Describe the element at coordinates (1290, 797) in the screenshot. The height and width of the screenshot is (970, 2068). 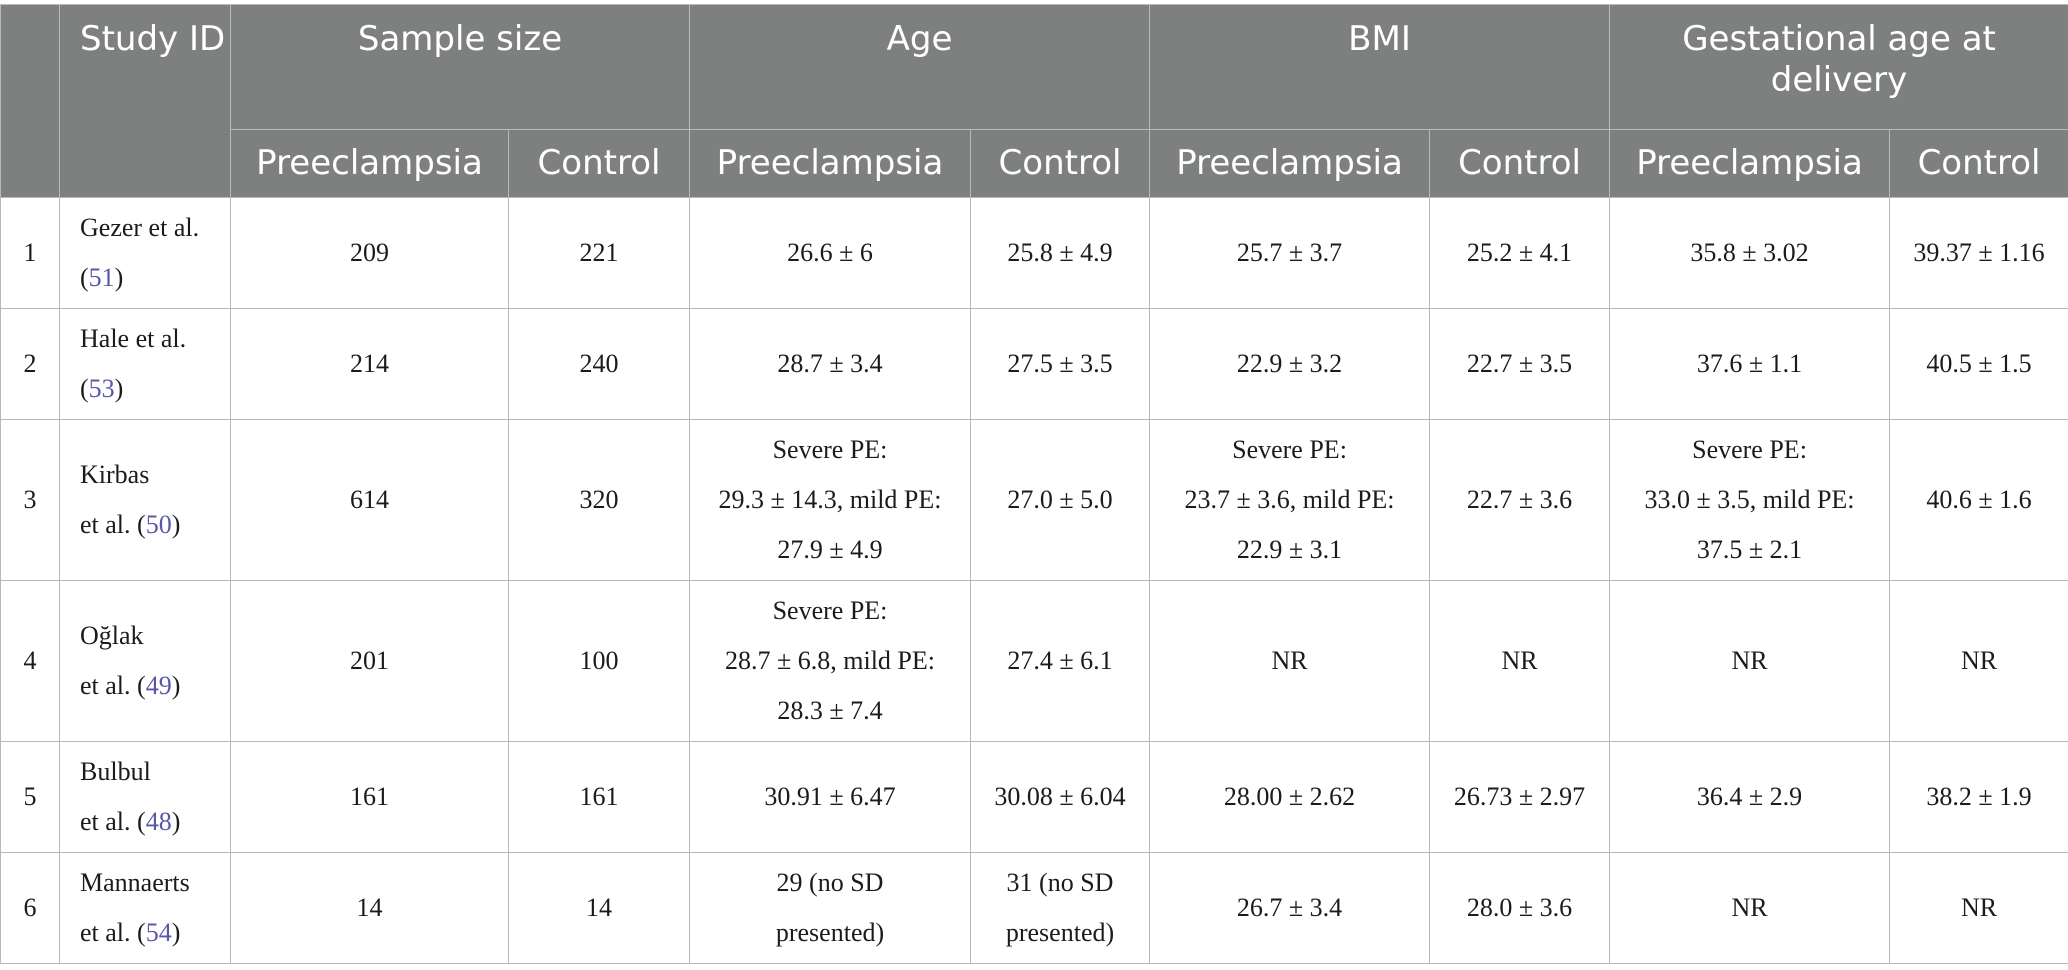
I see `bmi-preeclampsia-cell: 28.00 ± 2.62` at that location.